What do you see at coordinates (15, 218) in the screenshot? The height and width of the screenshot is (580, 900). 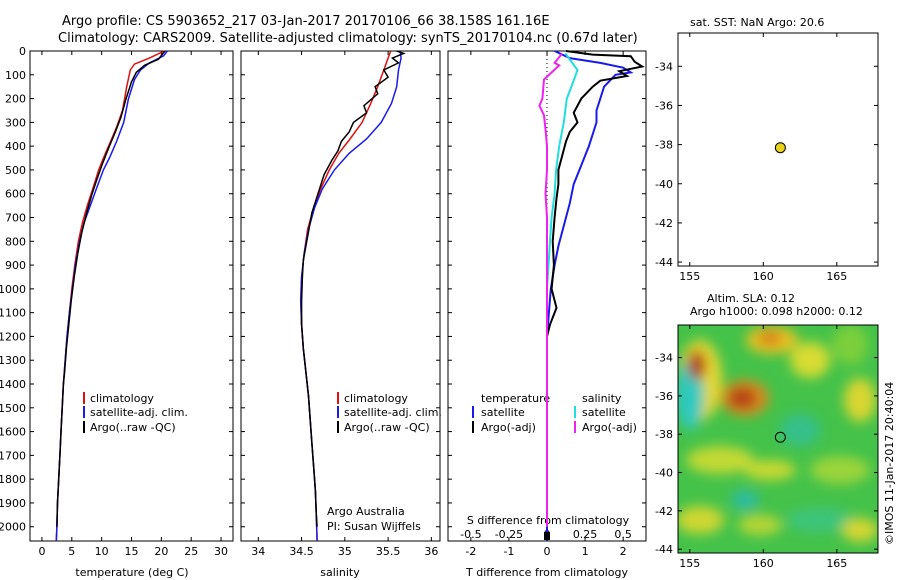 I see `depth-tick-label: 700` at bounding box center [15, 218].